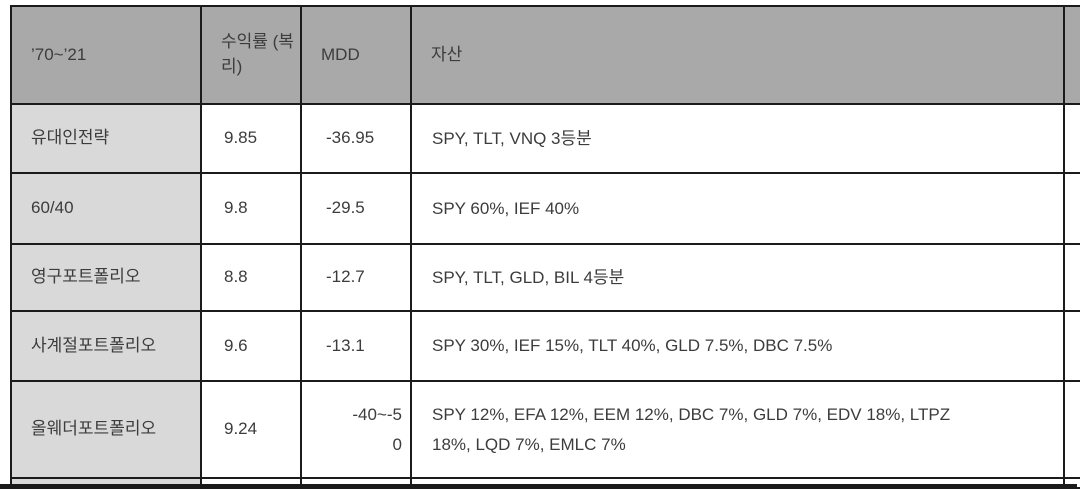  I want to click on header-period: ’70~’21, so click(106, 55).